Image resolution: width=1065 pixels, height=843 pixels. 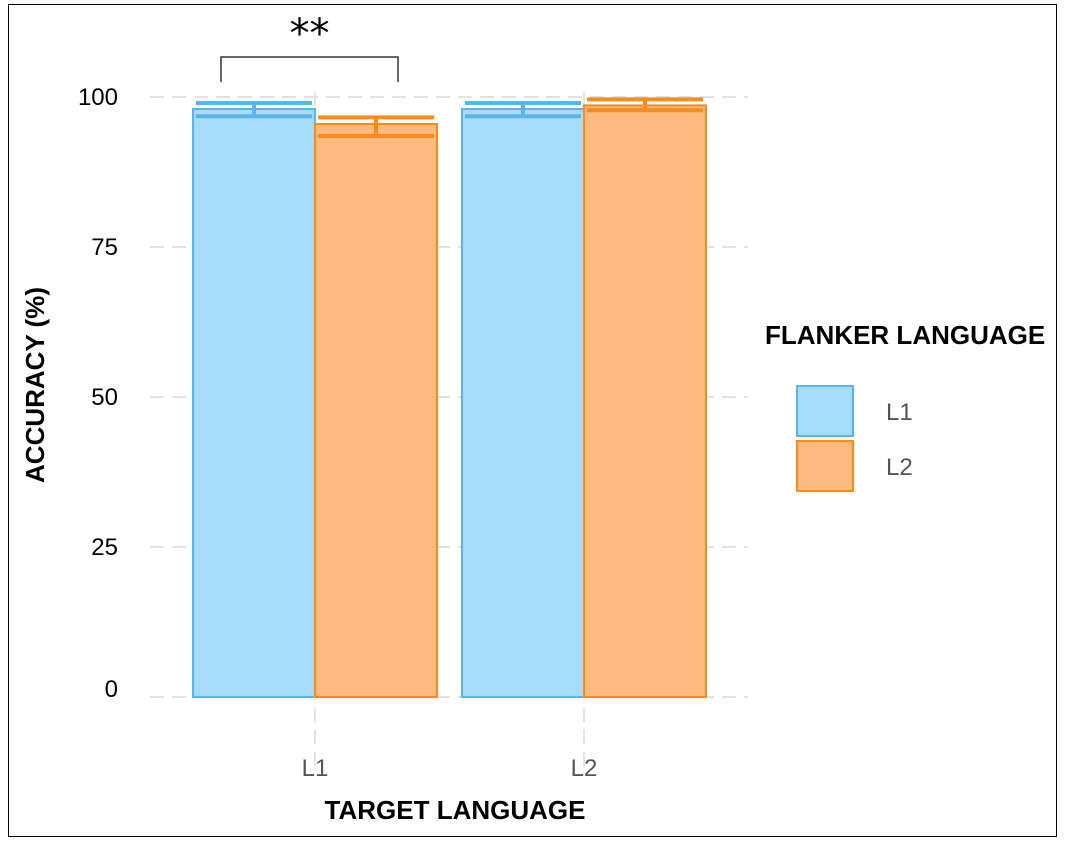 I want to click on significance-annotation: **, so click(x=309, y=46).